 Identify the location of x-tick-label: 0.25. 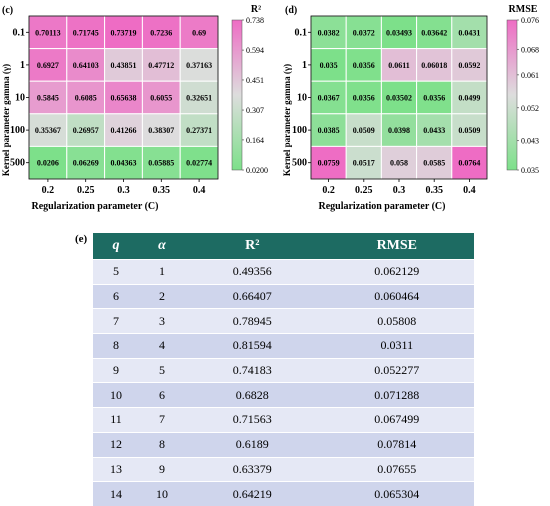
(86, 190).